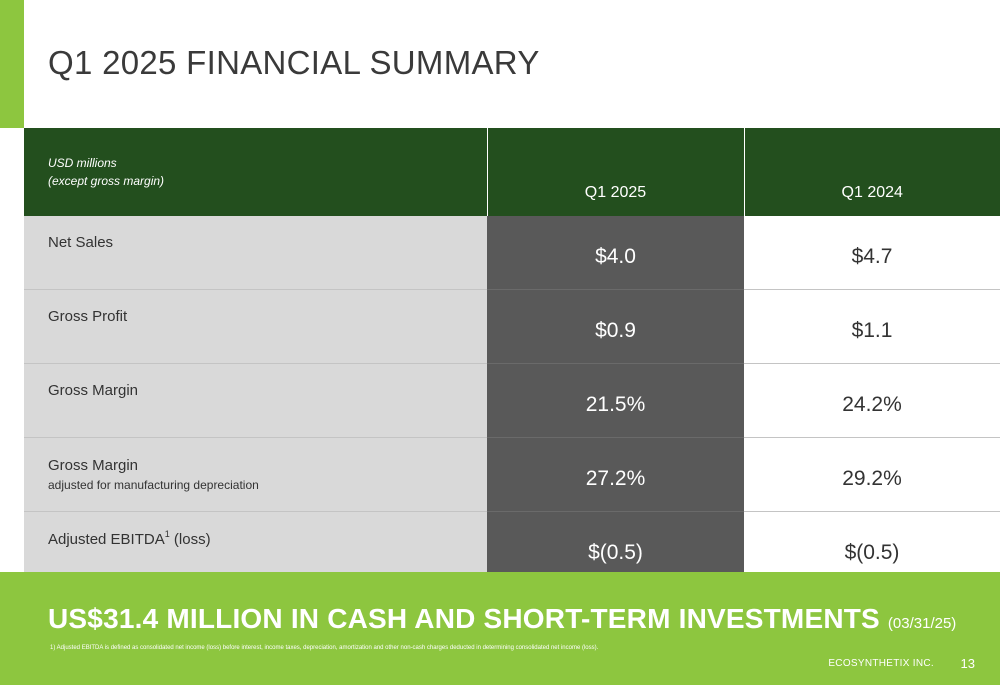 This screenshot has height=685, width=1000. Describe the element at coordinates (881, 663) in the screenshot. I see `company-name: ECOSYNTHETIX INC.` at that location.